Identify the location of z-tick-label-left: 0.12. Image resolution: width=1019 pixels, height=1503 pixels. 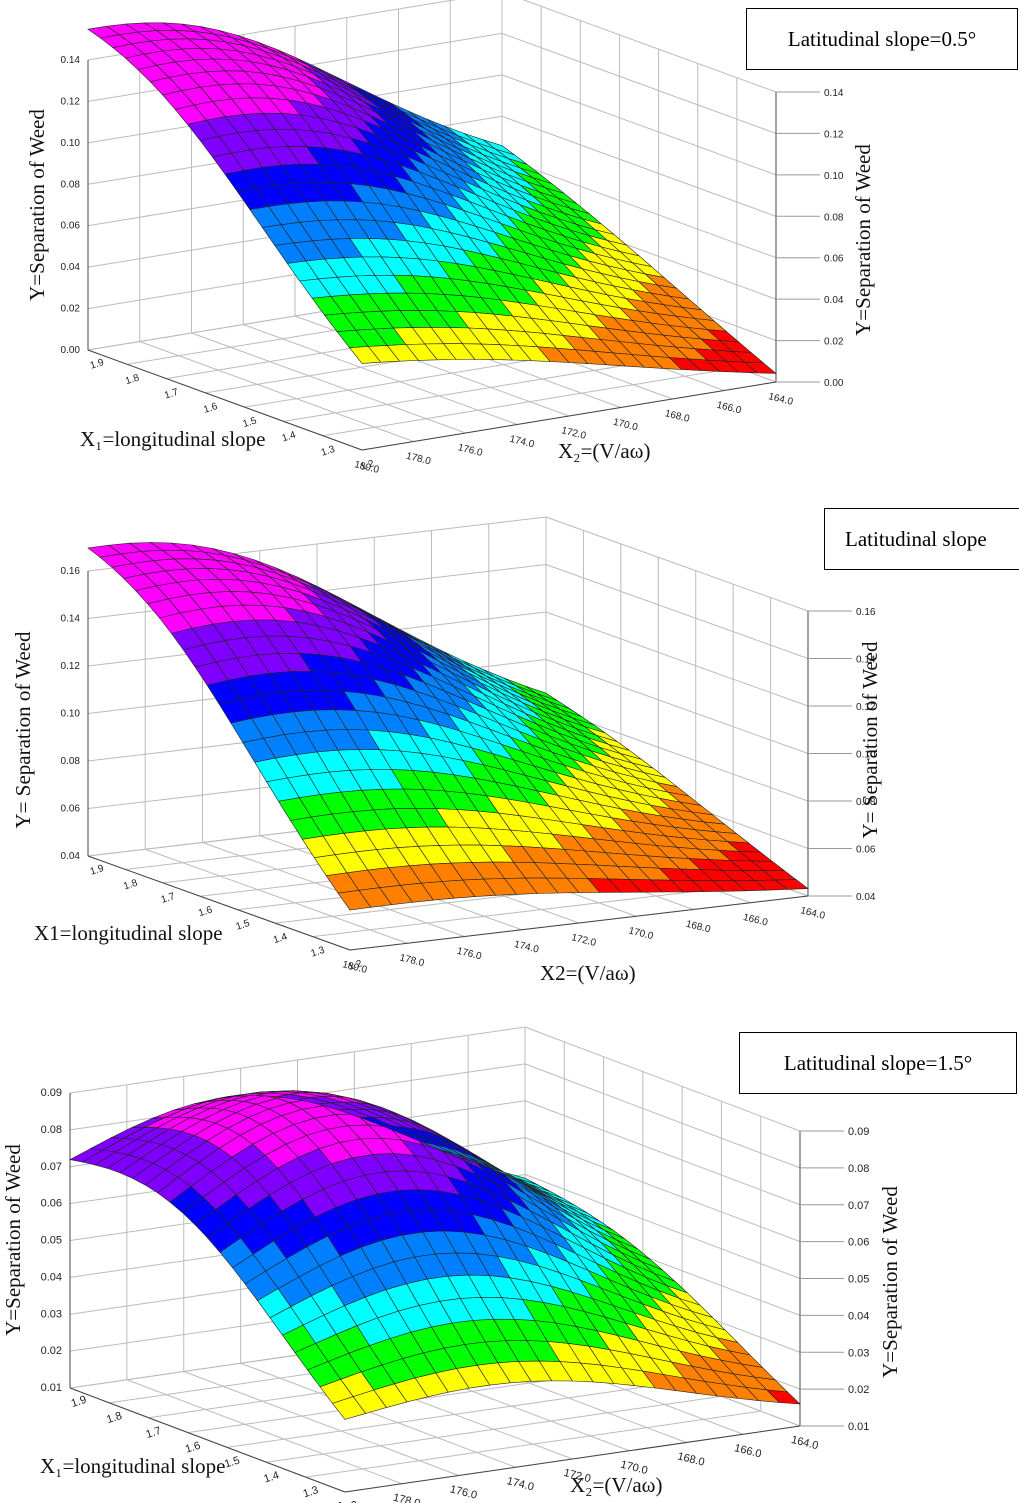
(71, 666).